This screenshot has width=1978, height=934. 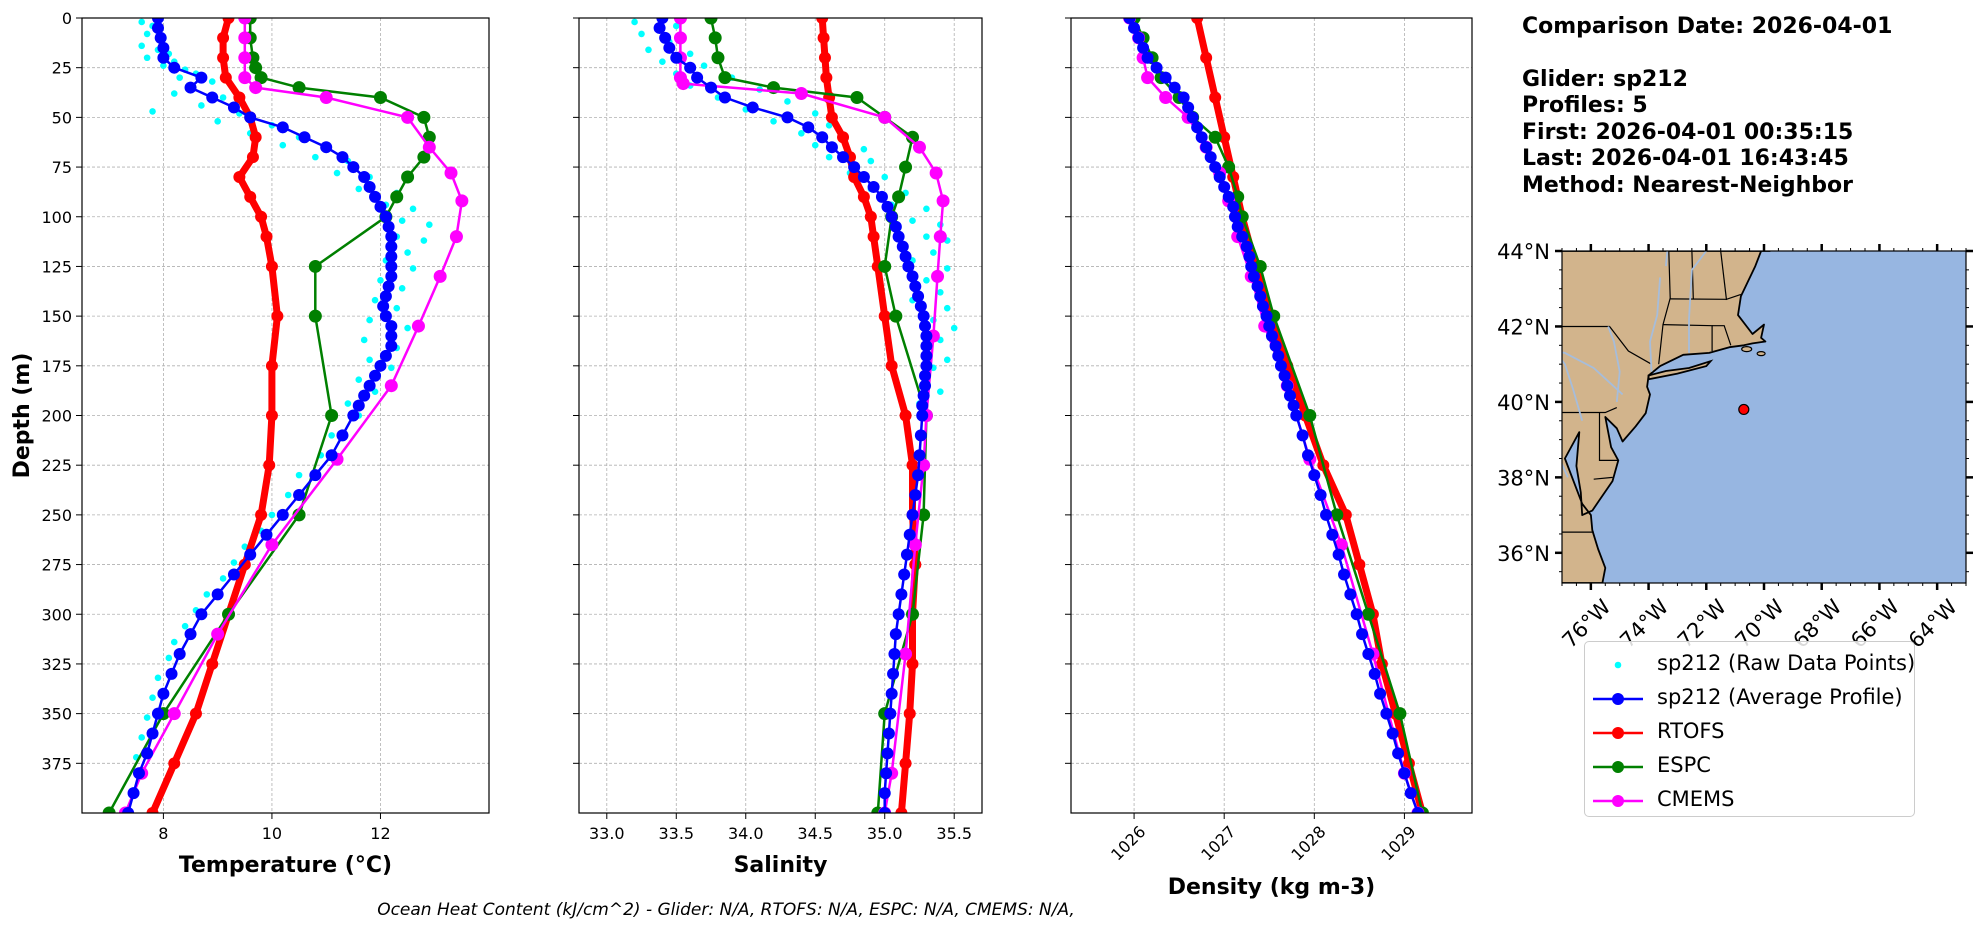 What do you see at coordinates (56, 763) in the screenshot?
I see `y-tick-label: 375` at bounding box center [56, 763].